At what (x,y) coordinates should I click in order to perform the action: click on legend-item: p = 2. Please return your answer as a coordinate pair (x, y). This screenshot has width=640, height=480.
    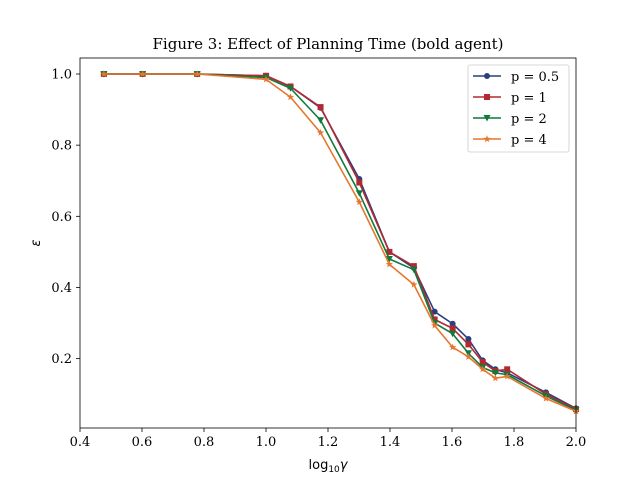
    Looking at the image, I should click on (510, 119).